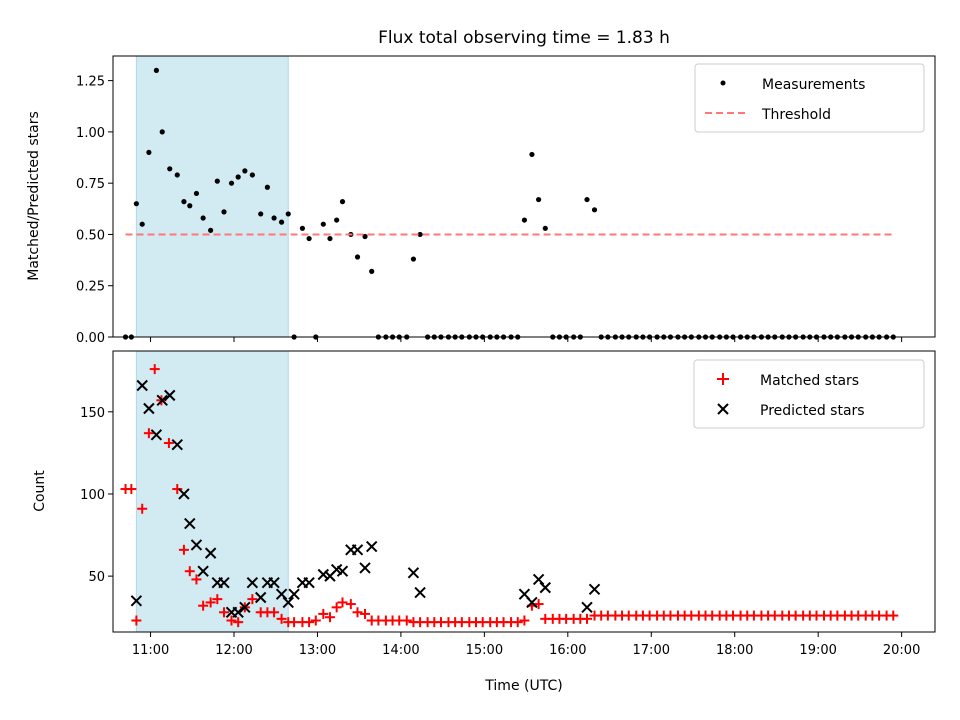 This screenshot has width=960, height=720. What do you see at coordinates (90, 287) in the screenshot?
I see `y-tick-label: 0.25` at bounding box center [90, 287].